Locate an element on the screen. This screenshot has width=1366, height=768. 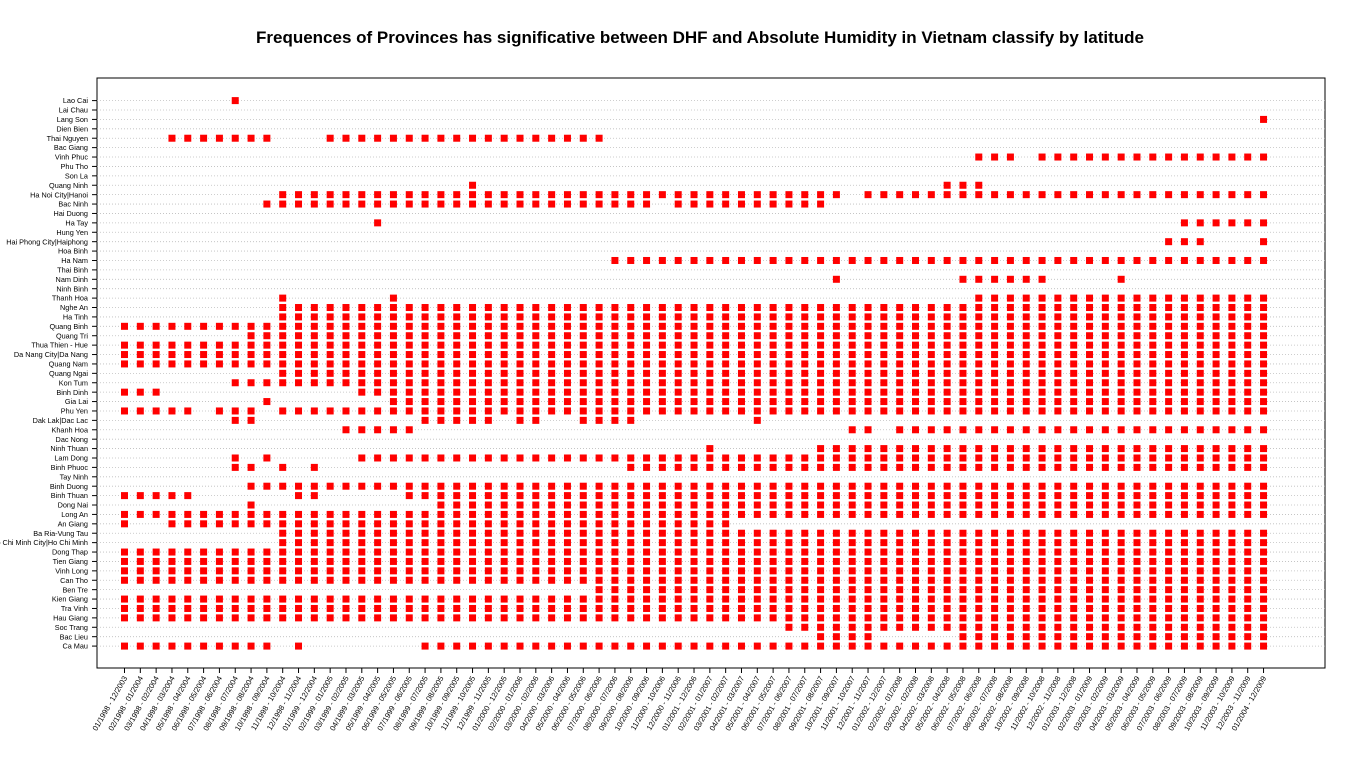
y-tick-label: Bac Giang is located at coordinates (71, 147).